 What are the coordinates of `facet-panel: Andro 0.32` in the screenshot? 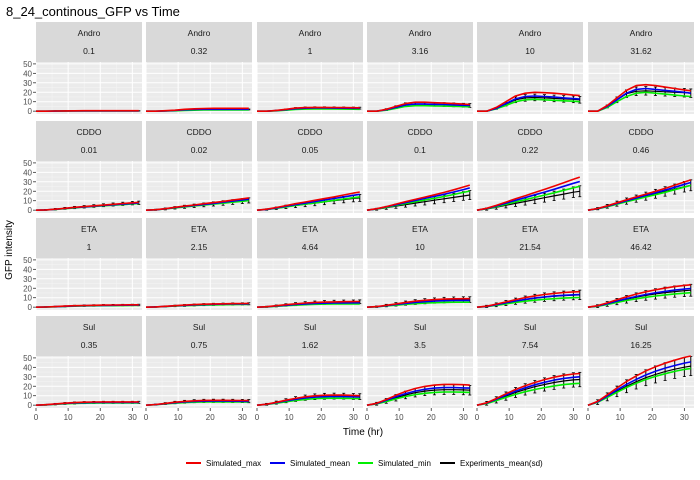 It's located at (198, 68).